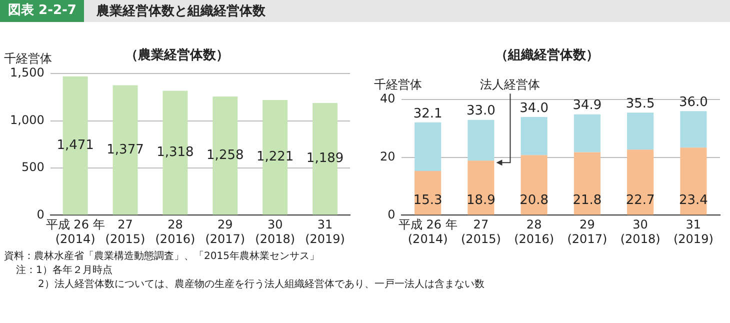 This screenshot has height=323, width=730. What do you see at coordinates (481, 200) in the screenshot?
I see `data-label: 18.9` at bounding box center [481, 200].